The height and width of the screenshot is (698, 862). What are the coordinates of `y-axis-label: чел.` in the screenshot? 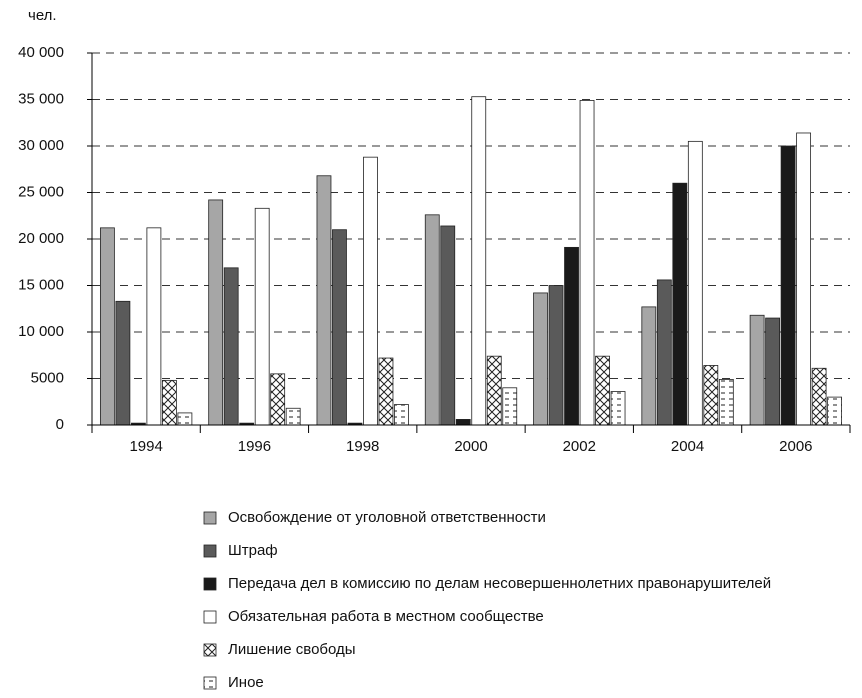 It's located at (42, 15).